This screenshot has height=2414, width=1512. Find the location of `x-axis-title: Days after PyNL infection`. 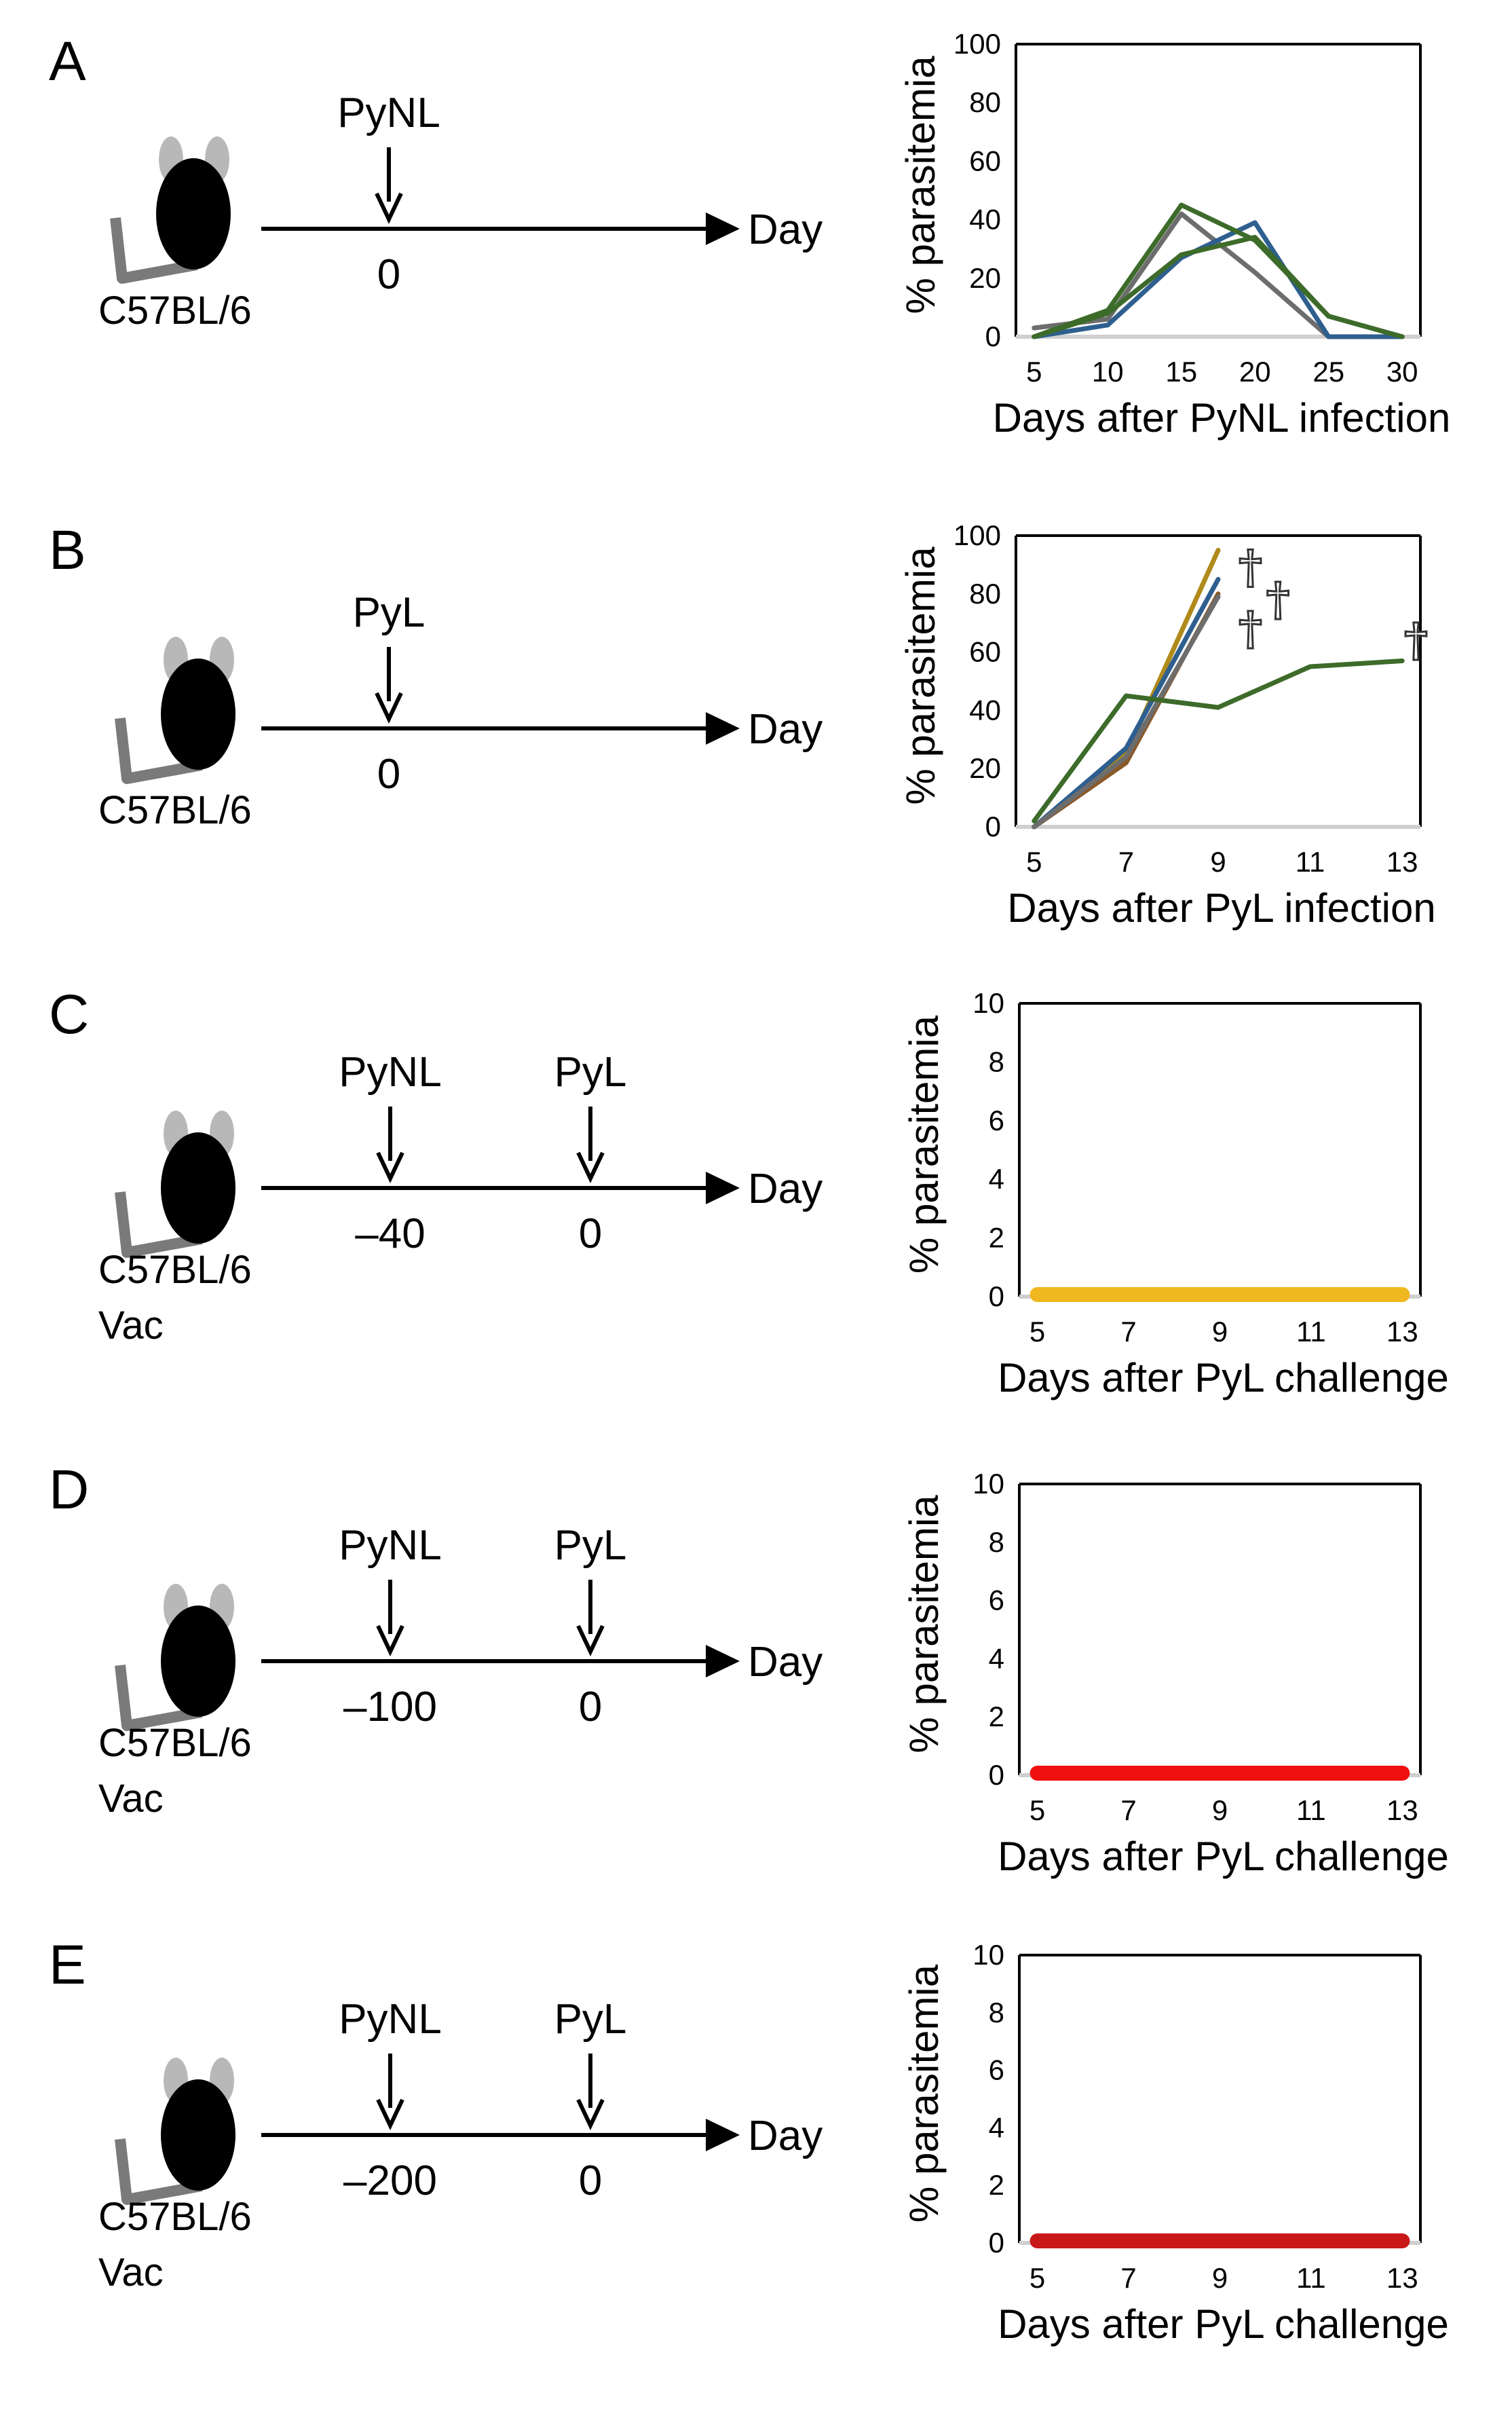

x-axis-title: Days after PyNL infection is located at coordinates (1222, 418).